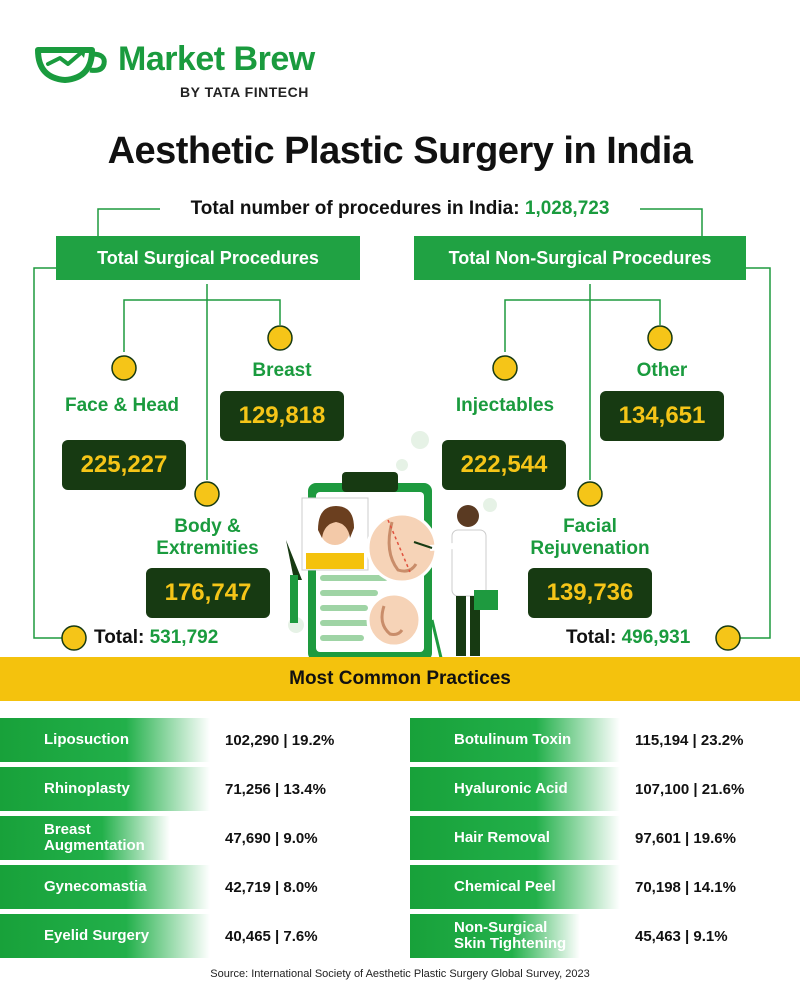 The image size is (800, 1000). I want to click on inject-dot, so click(505, 368).